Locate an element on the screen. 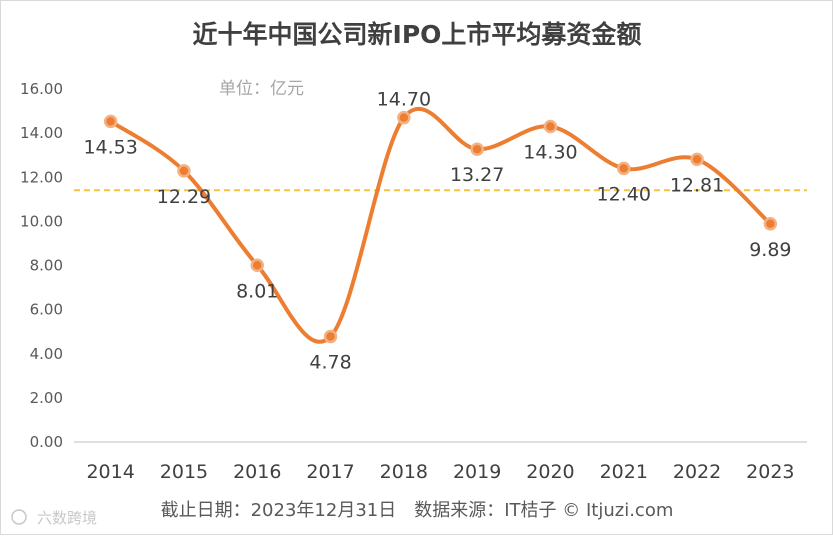  x-tick-label: 2019 is located at coordinates (477, 472).